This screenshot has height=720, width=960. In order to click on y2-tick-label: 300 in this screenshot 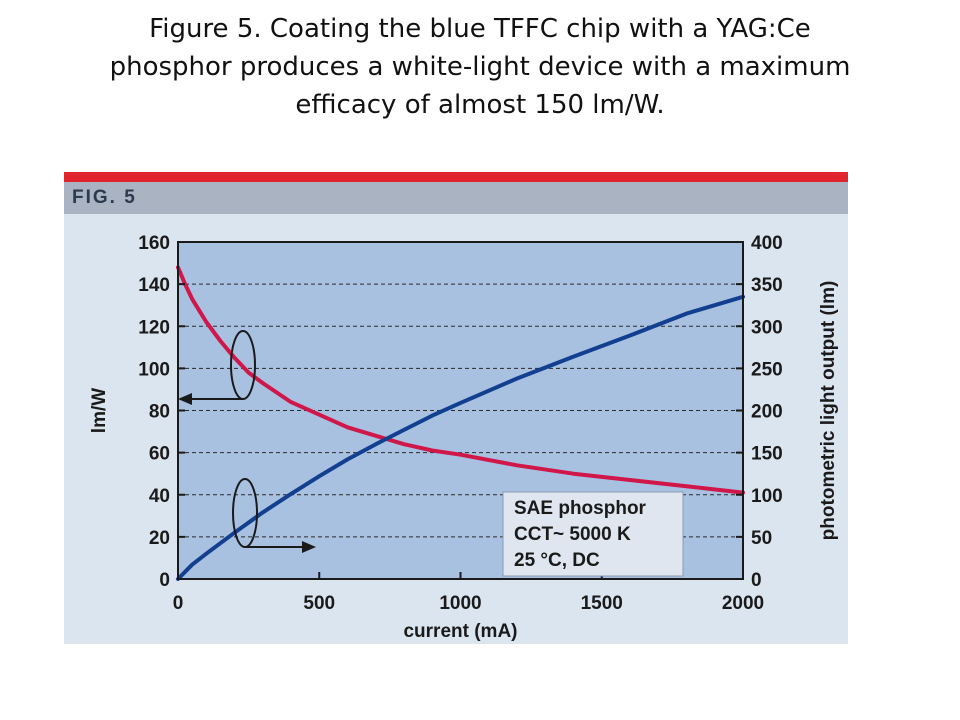, I will do `click(767, 327)`.